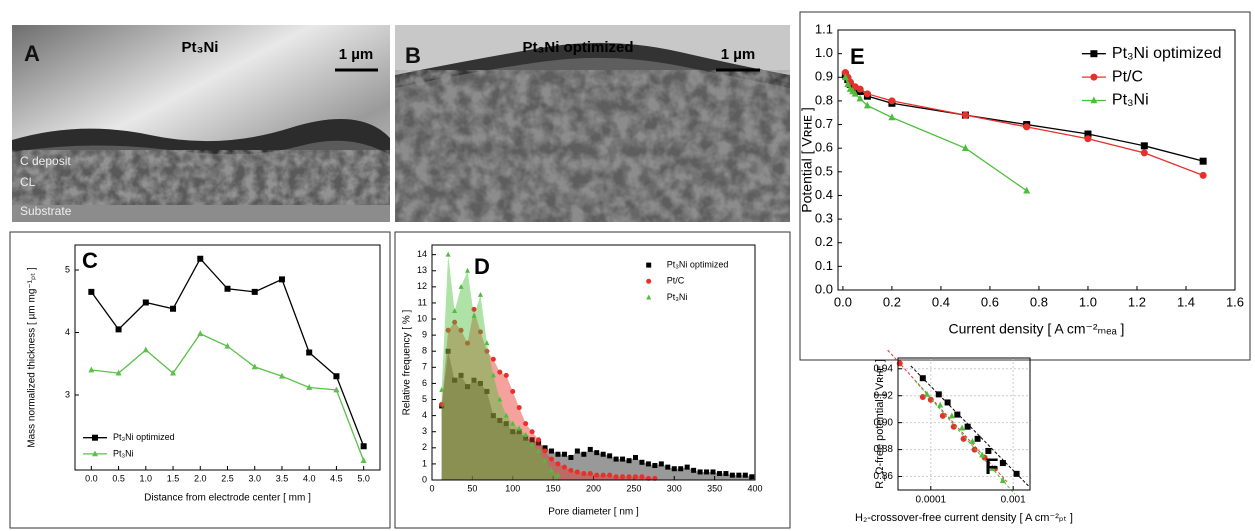 The height and width of the screenshot is (531, 1255). What do you see at coordinates (422, 302) in the screenshot?
I see `y-tick-label: 11` at bounding box center [422, 302].